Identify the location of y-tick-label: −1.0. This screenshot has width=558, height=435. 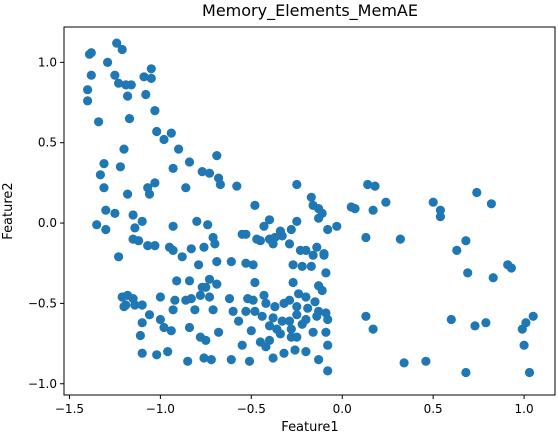
(42, 384).